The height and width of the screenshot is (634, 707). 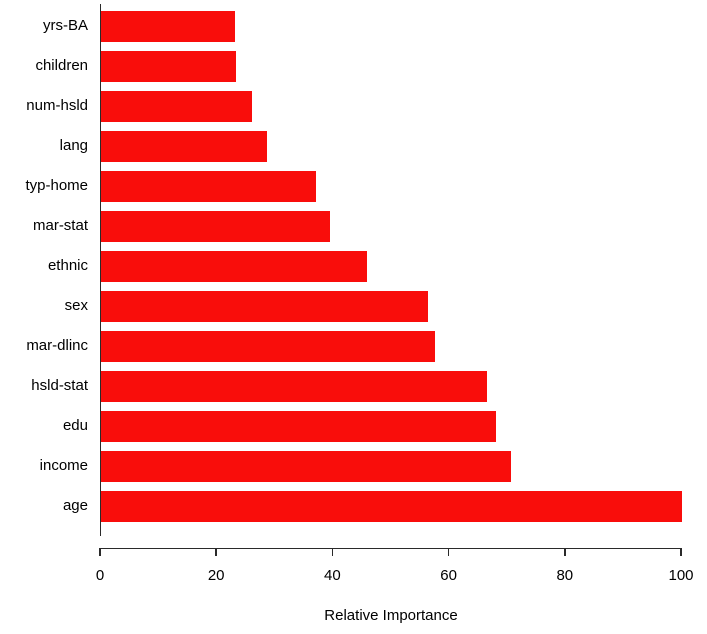 What do you see at coordinates (59, 385) in the screenshot?
I see `category-label-hsld-stat: hsld-stat` at bounding box center [59, 385].